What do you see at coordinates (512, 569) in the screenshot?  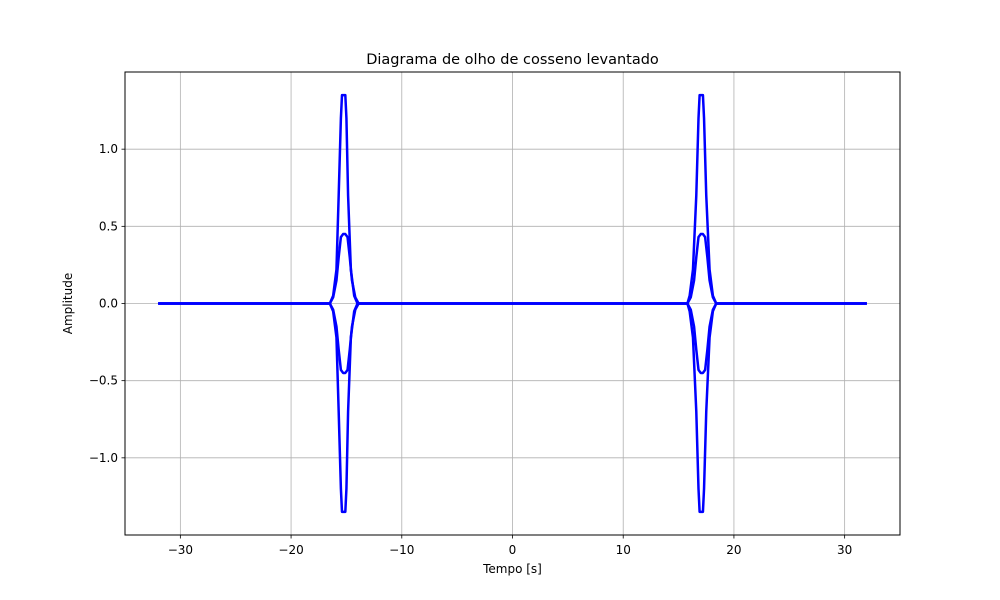 I see `x-axis-title: Tempo [s]` at bounding box center [512, 569].